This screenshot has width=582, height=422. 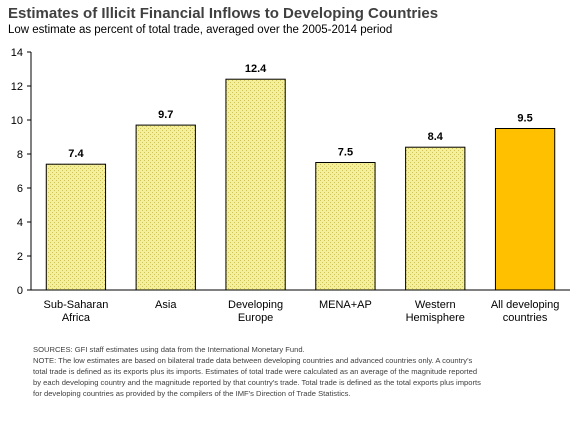 What do you see at coordinates (20, 155) in the screenshot?
I see `y-tick-label: 8` at bounding box center [20, 155].